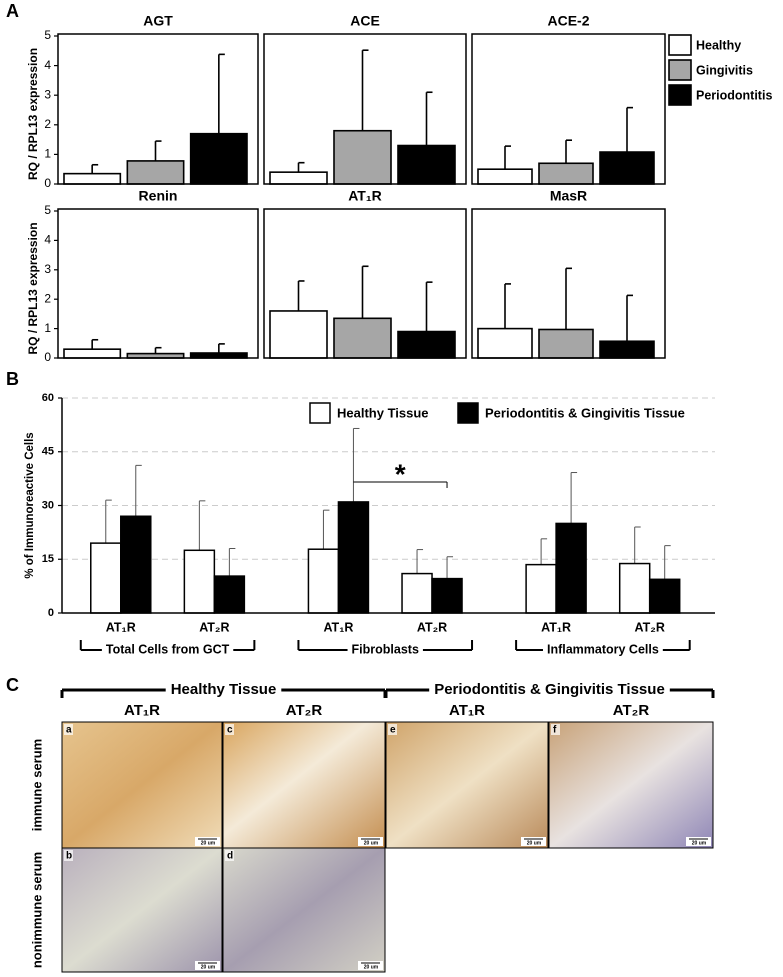  What do you see at coordinates (568, 21) in the screenshot?
I see `chart-title: ACE-2` at bounding box center [568, 21].